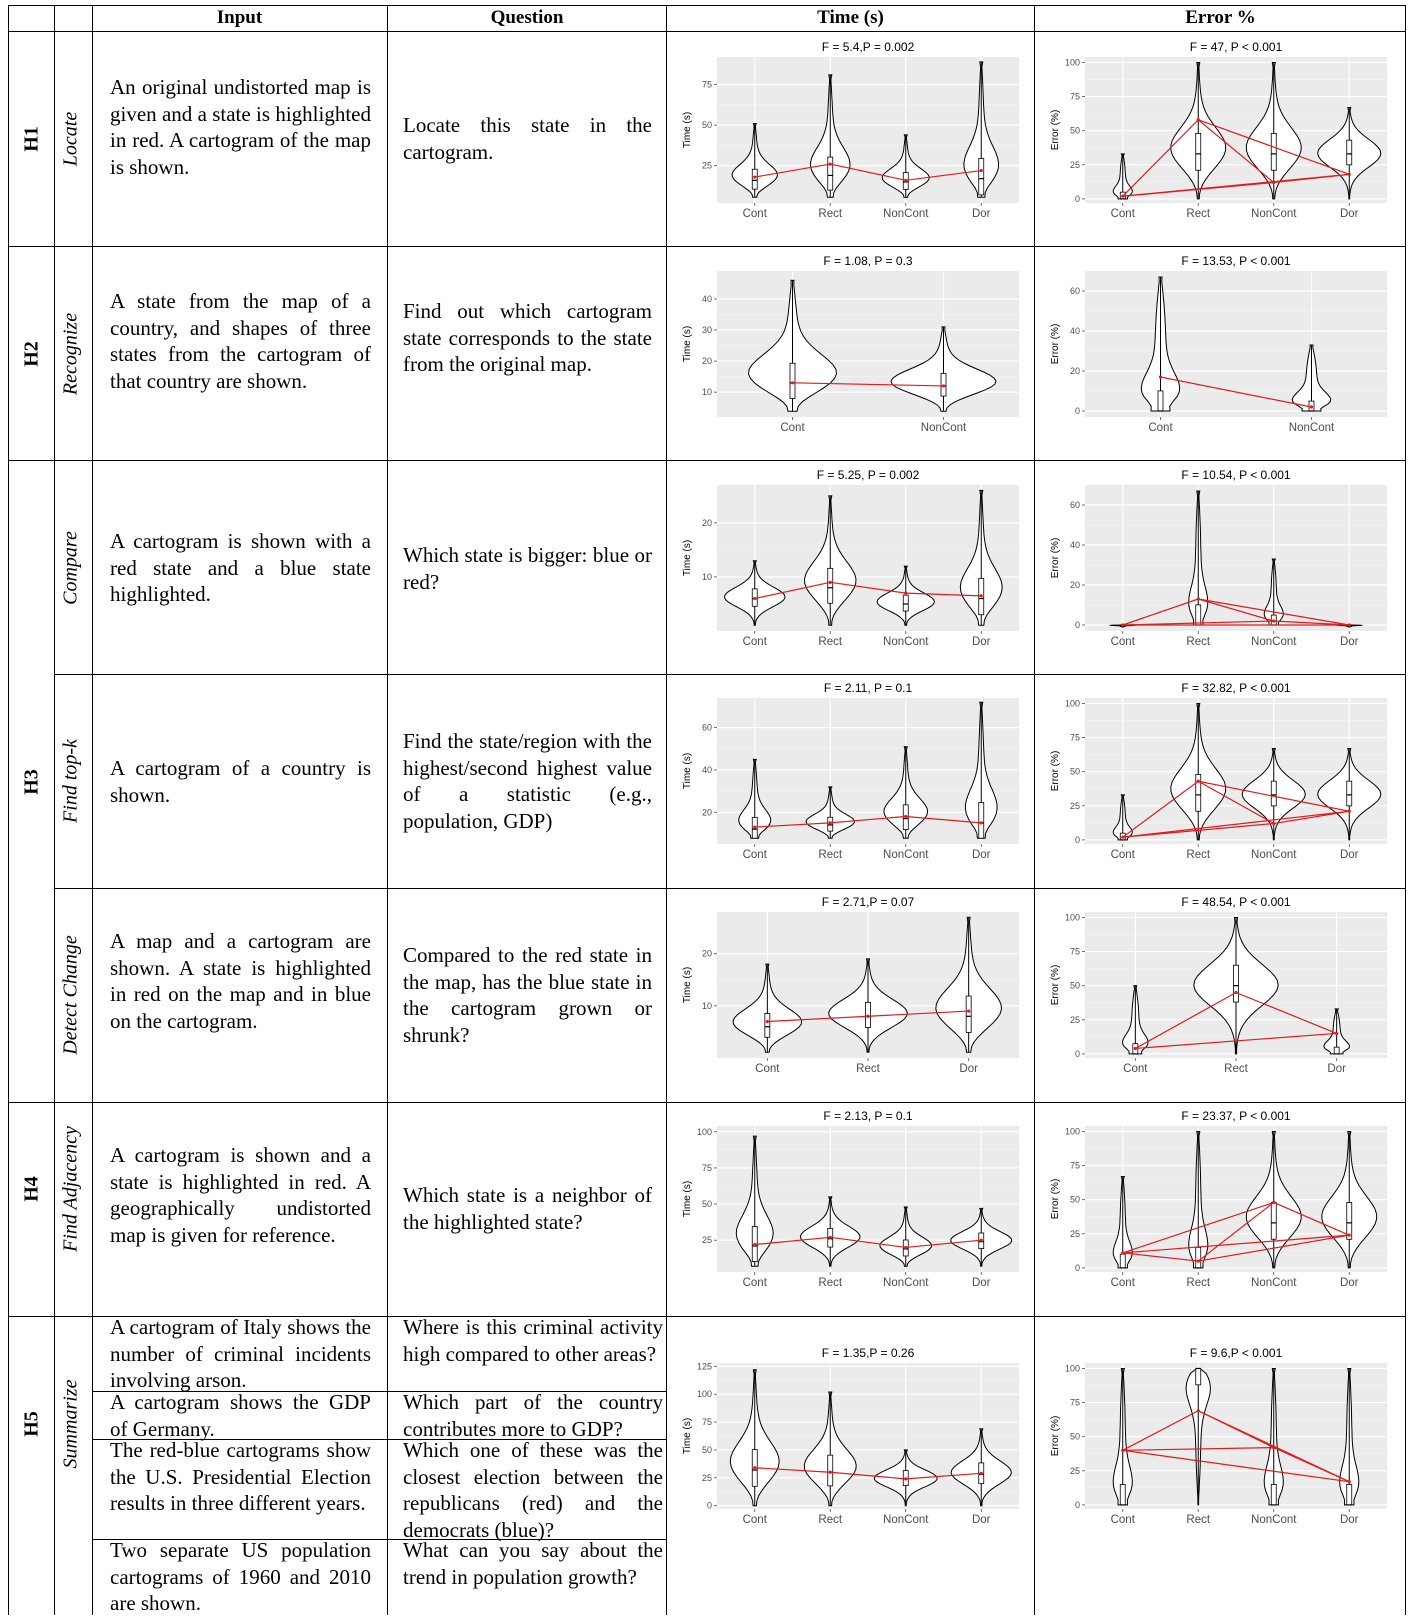 The image size is (1408, 1617). Describe the element at coordinates (868, 261) in the screenshot. I see `chart-title: F = 1.08, P = 0.3` at that location.